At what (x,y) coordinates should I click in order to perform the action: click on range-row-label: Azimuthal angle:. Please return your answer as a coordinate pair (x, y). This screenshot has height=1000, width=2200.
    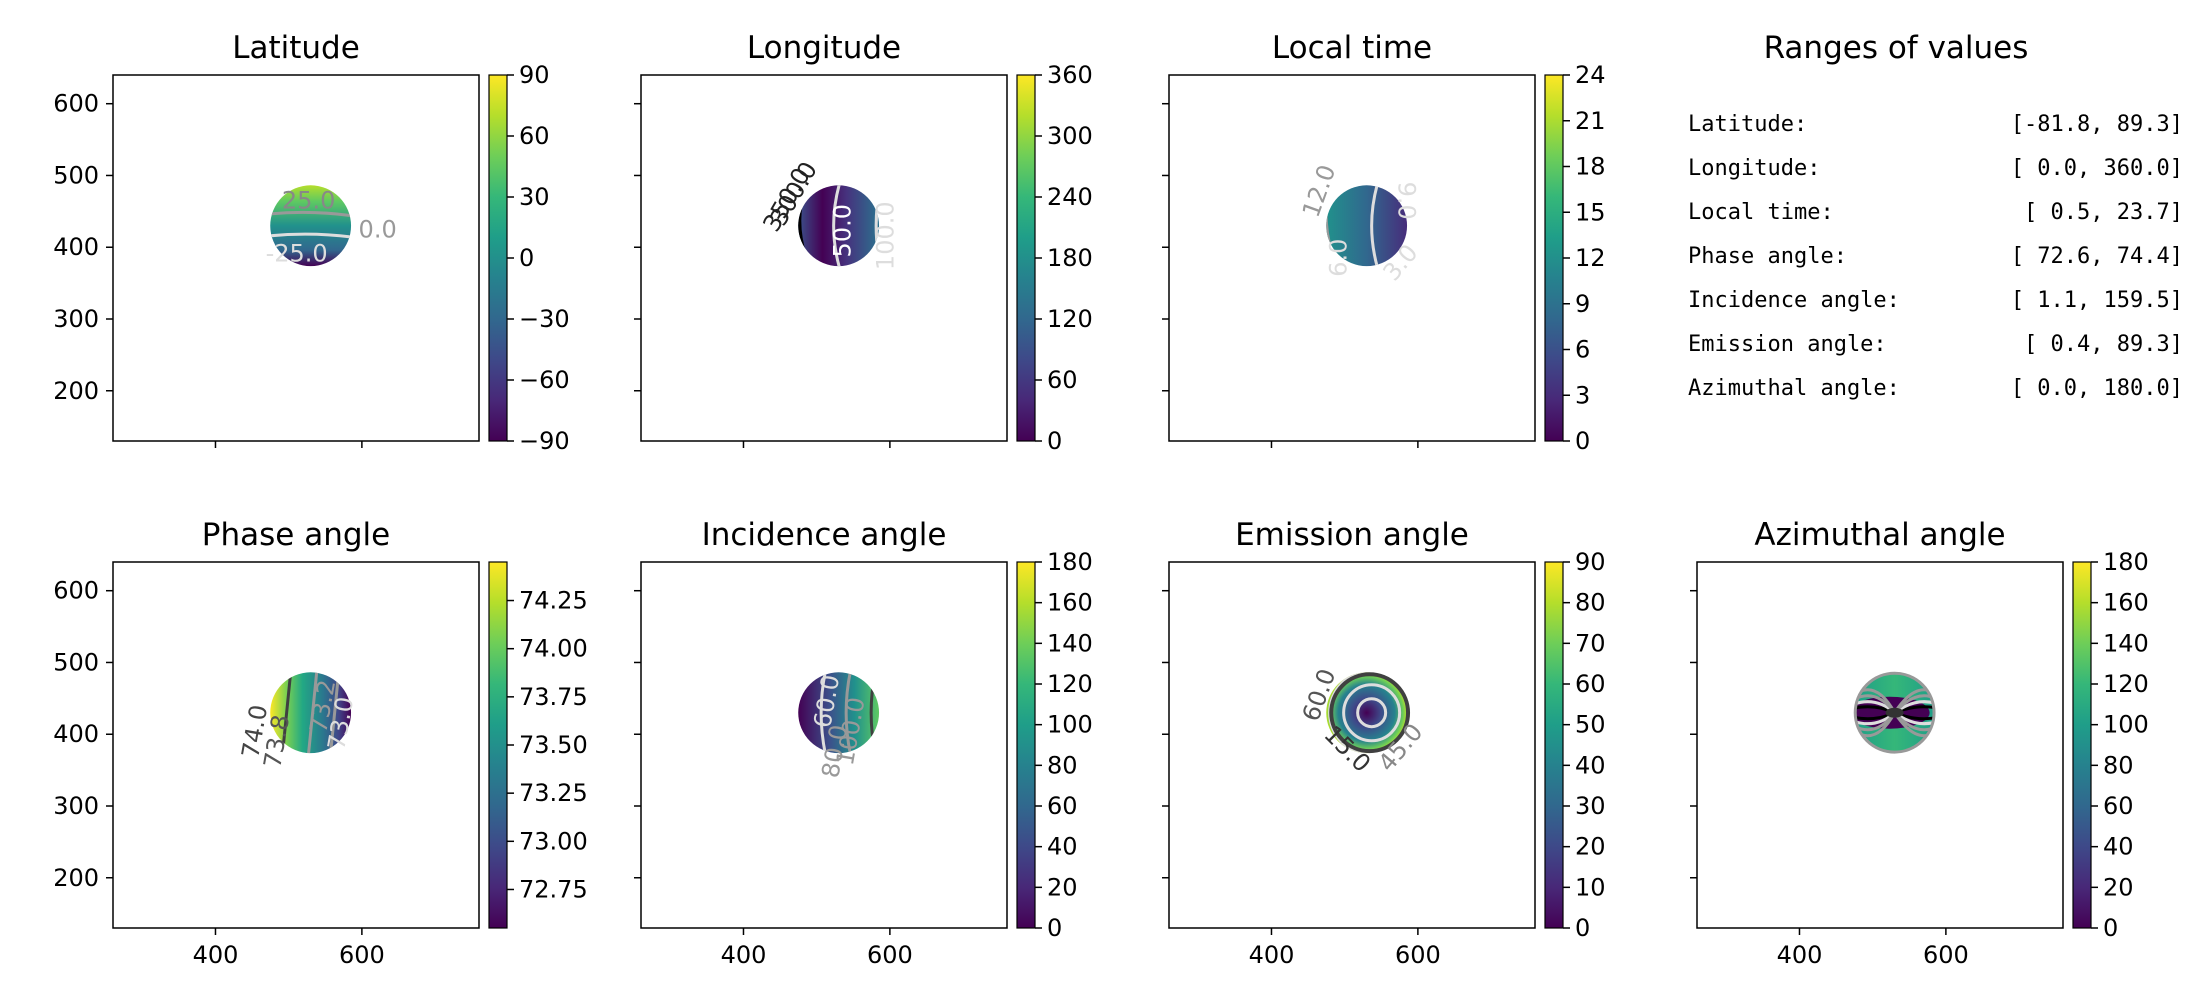
    Looking at the image, I should click on (1794, 388).